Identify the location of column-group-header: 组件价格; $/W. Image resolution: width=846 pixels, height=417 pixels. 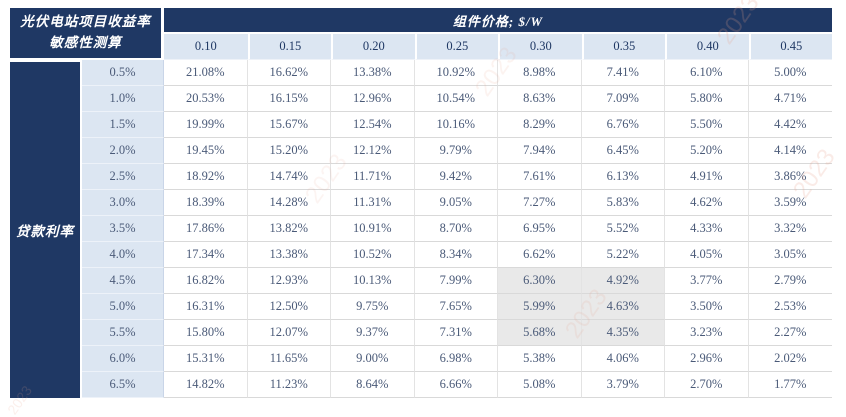
(498, 21).